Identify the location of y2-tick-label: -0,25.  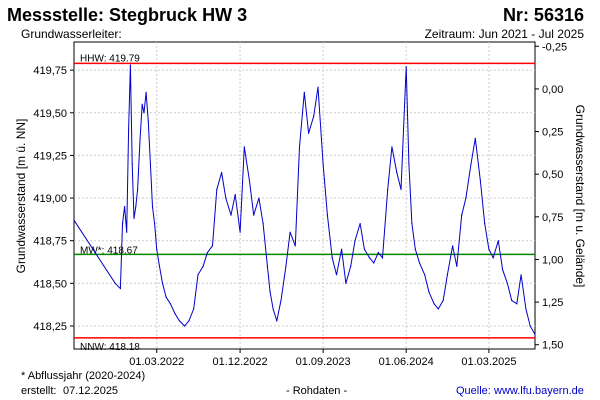
(554, 47).